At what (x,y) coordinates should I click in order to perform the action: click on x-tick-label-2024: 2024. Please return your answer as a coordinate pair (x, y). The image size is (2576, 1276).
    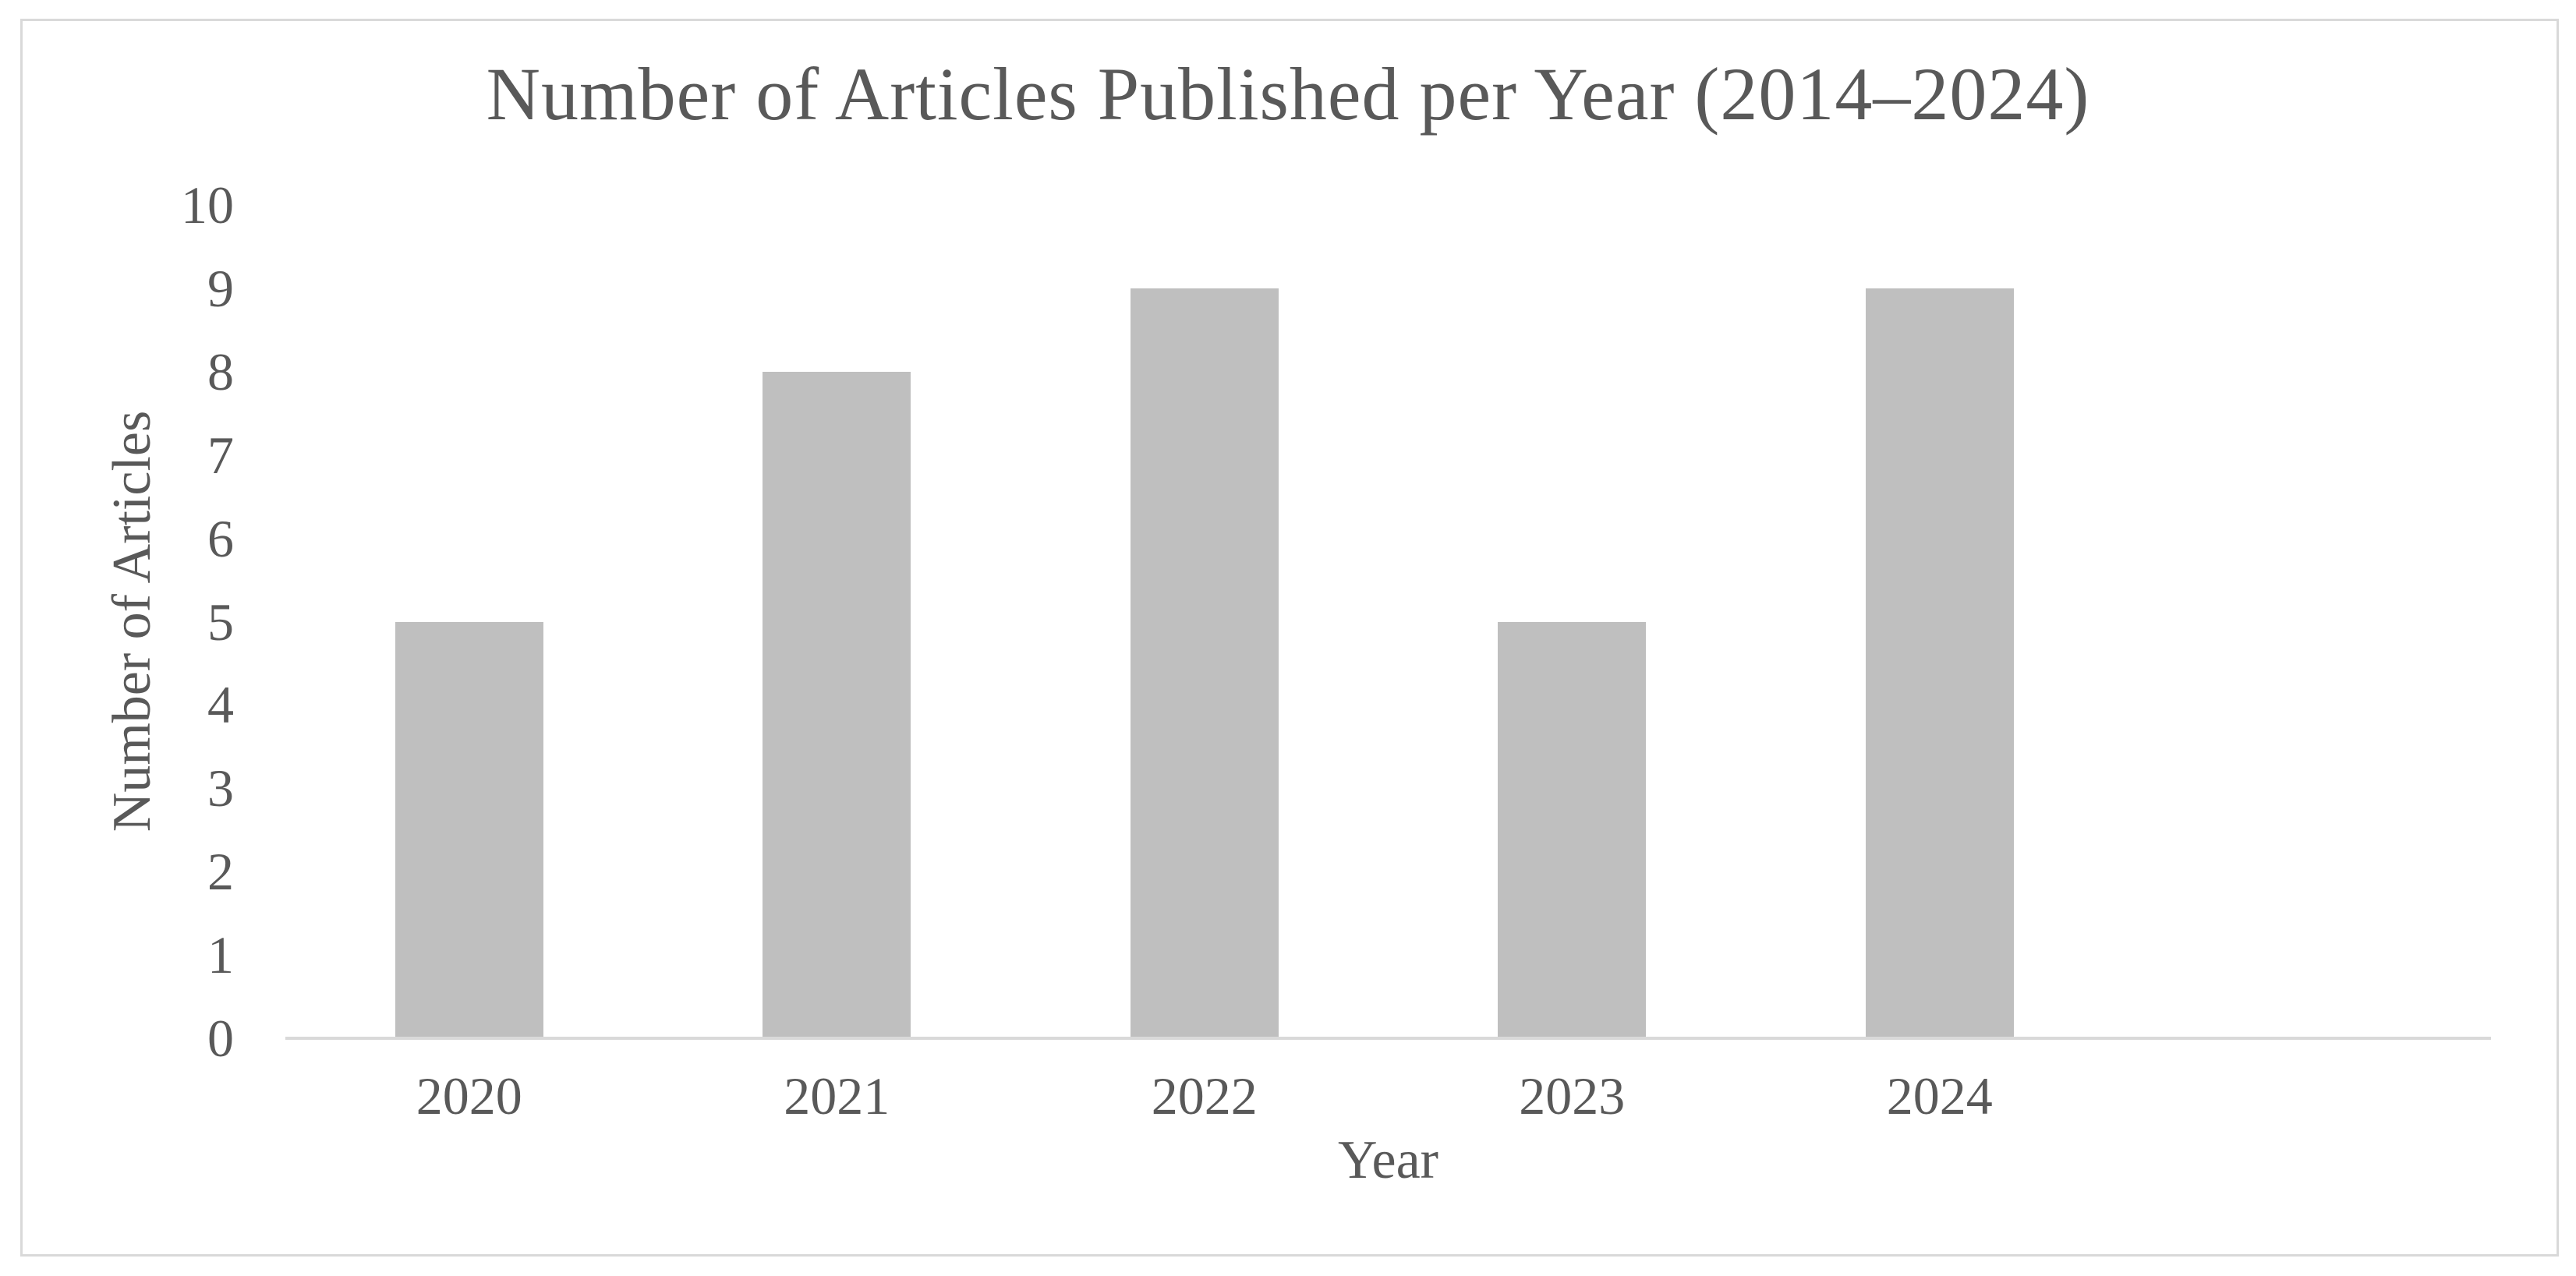
    Looking at the image, I should click on (1939, 1096).